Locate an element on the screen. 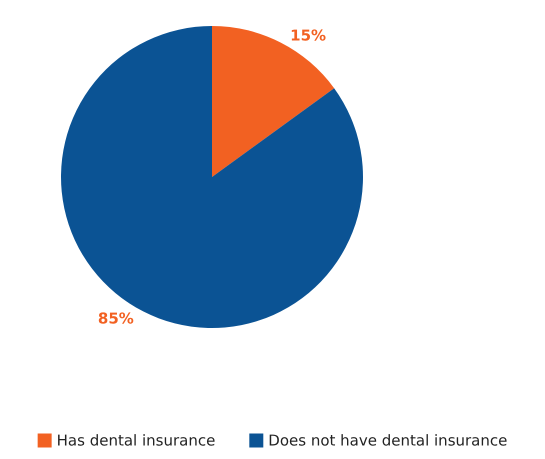 The width and height of the screenshot is (545, 459). legend-label: Has dental insurance is located at coordinates (136, 441).